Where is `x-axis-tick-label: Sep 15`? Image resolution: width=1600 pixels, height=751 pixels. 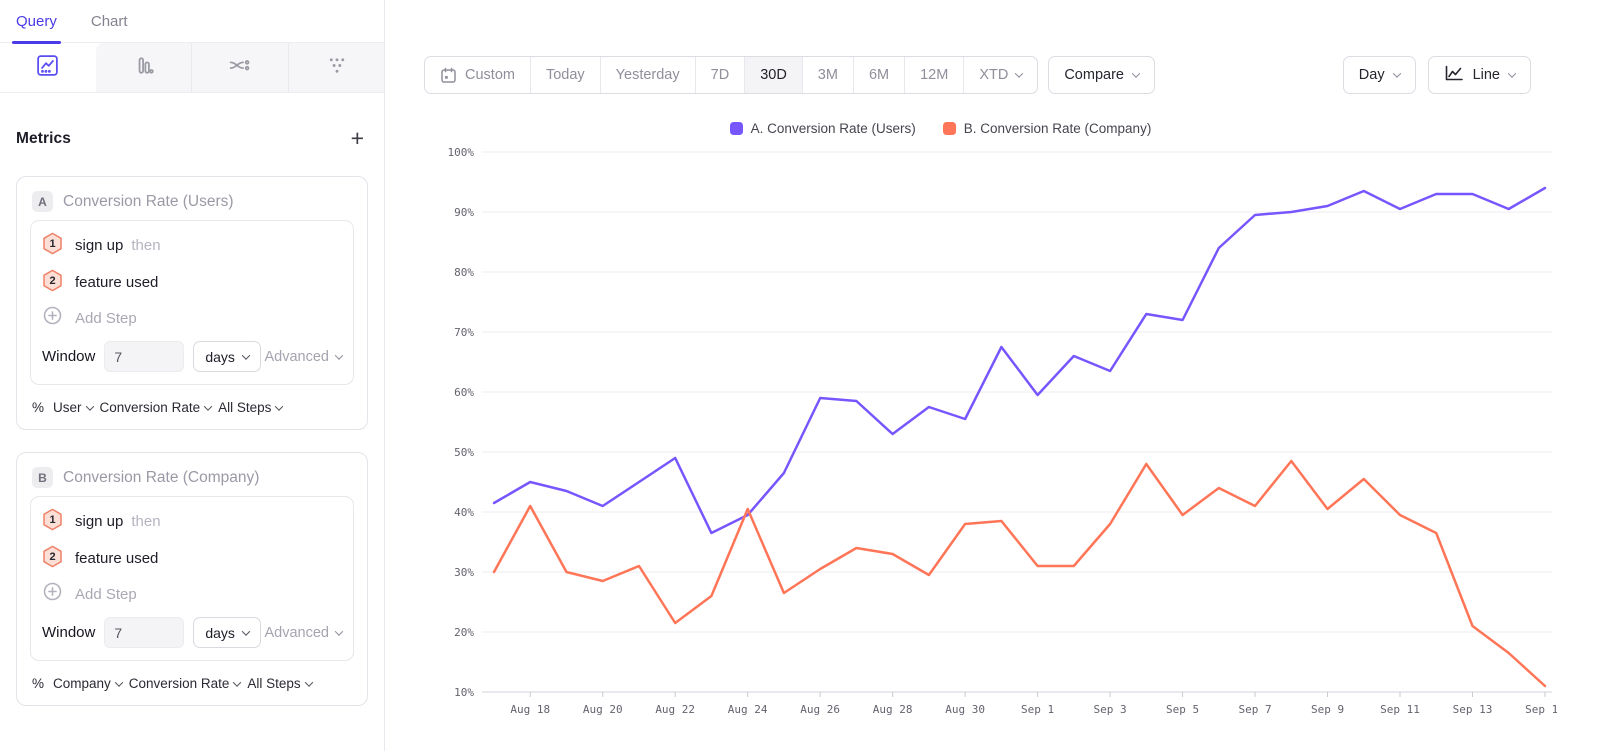 x-axis-tick-label: Sep 15 is located at coordinates (1541, 709).